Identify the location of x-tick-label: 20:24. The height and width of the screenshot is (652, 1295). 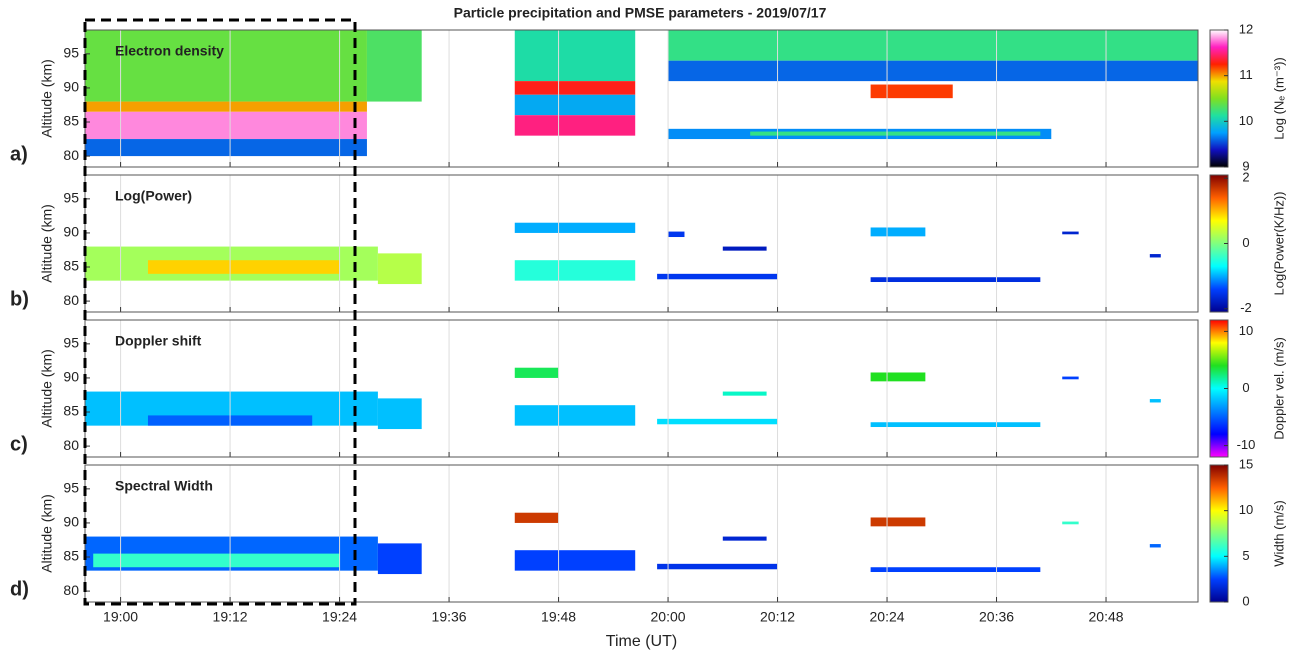
(887, 617).